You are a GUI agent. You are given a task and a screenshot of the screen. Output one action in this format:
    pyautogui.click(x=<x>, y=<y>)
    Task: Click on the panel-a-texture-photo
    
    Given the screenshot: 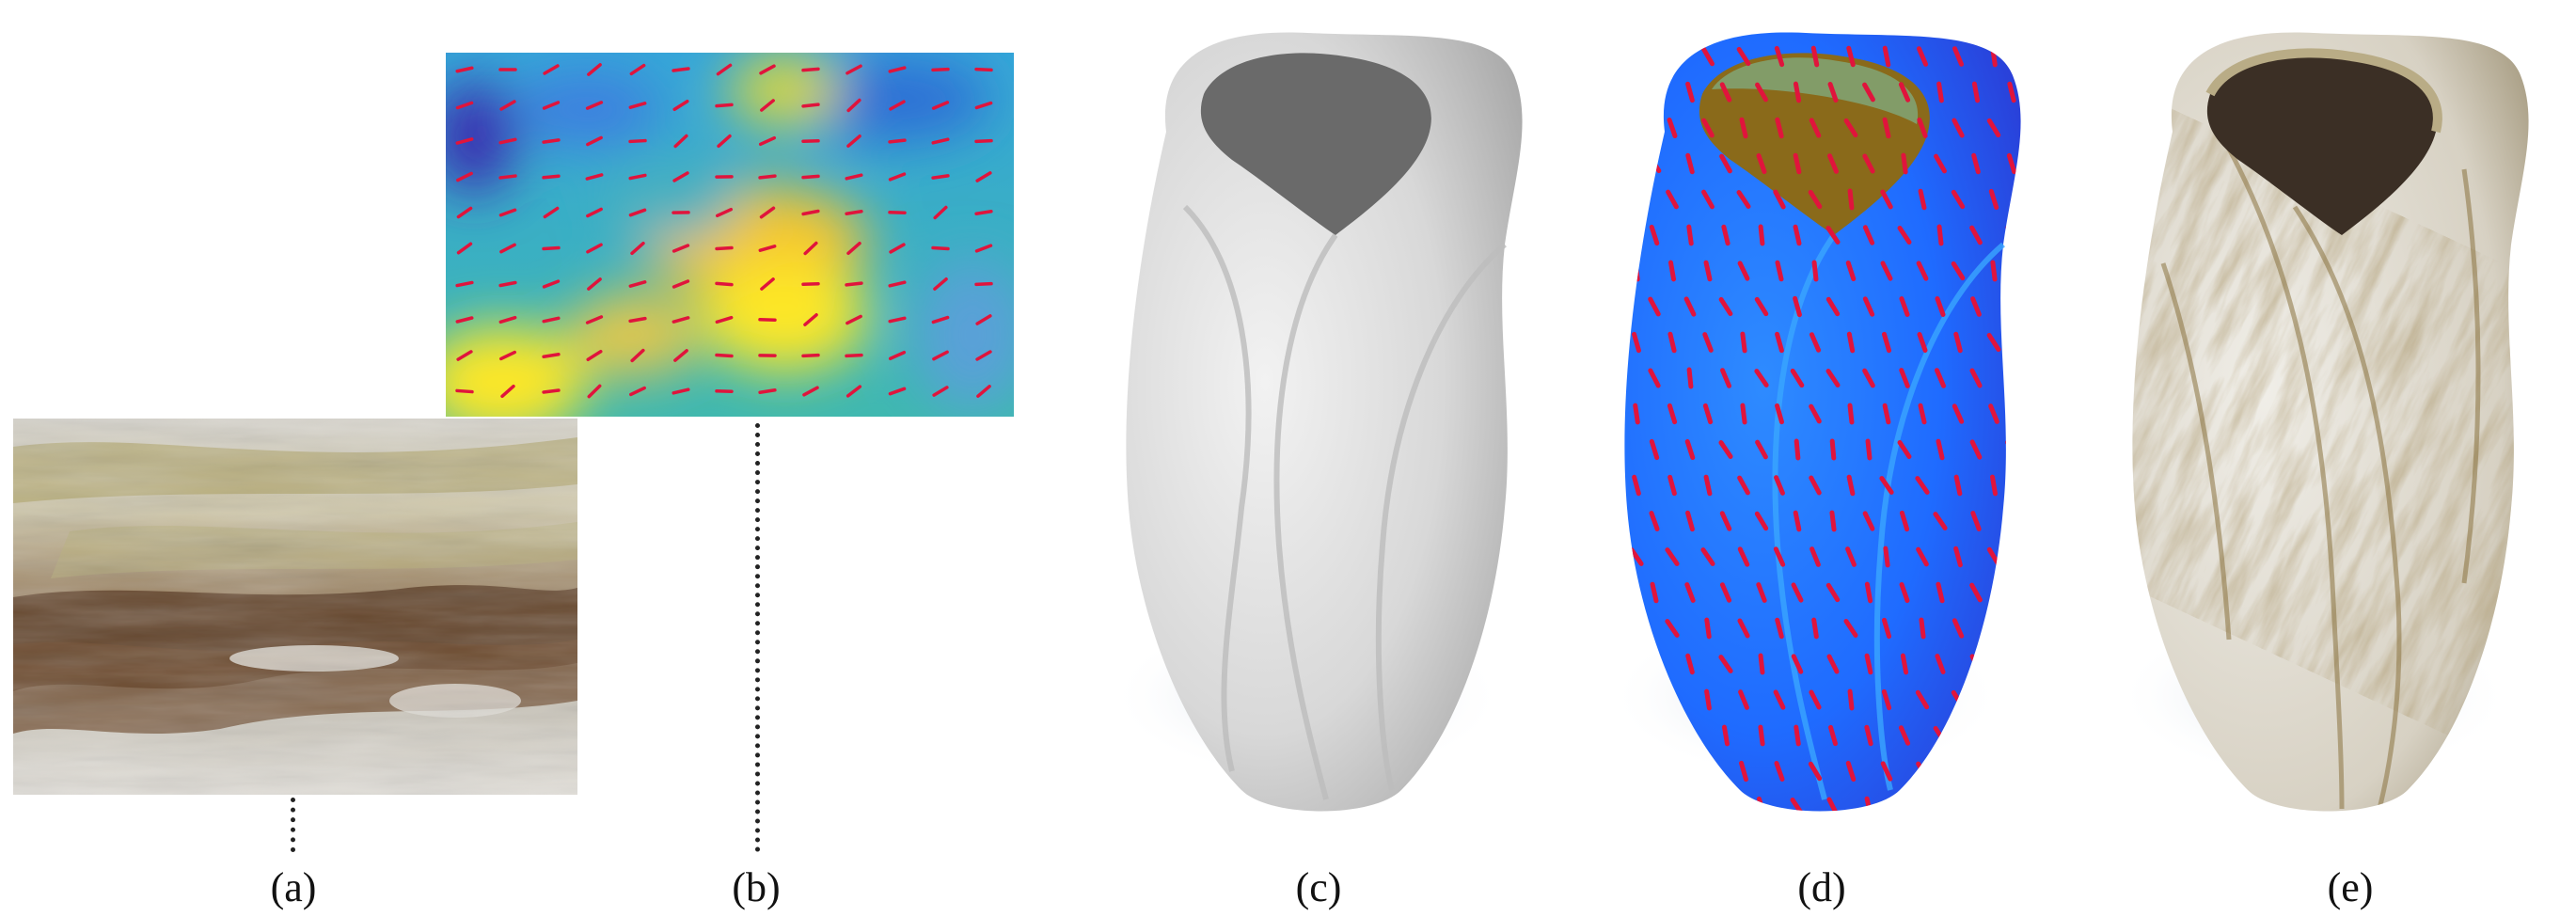 What is the action you would take?
    pyautogui.click(x=295, y=607)
    